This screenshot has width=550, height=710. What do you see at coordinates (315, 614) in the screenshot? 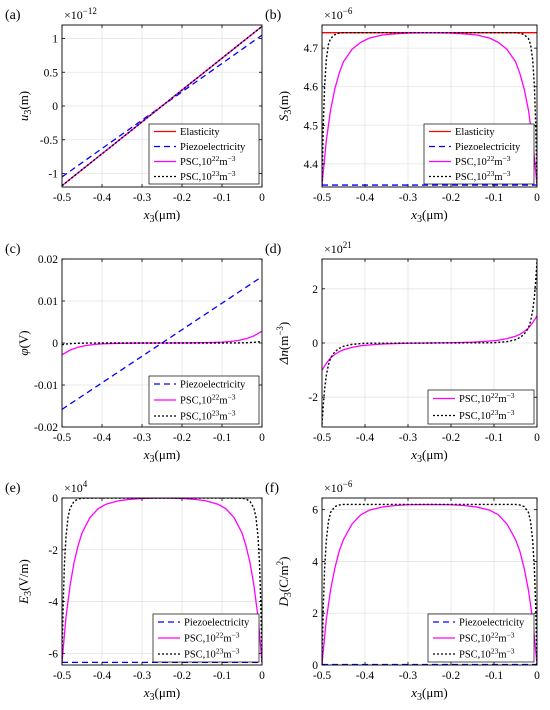
I see `y-tick-label: 2` at bounding box center [315, 614].